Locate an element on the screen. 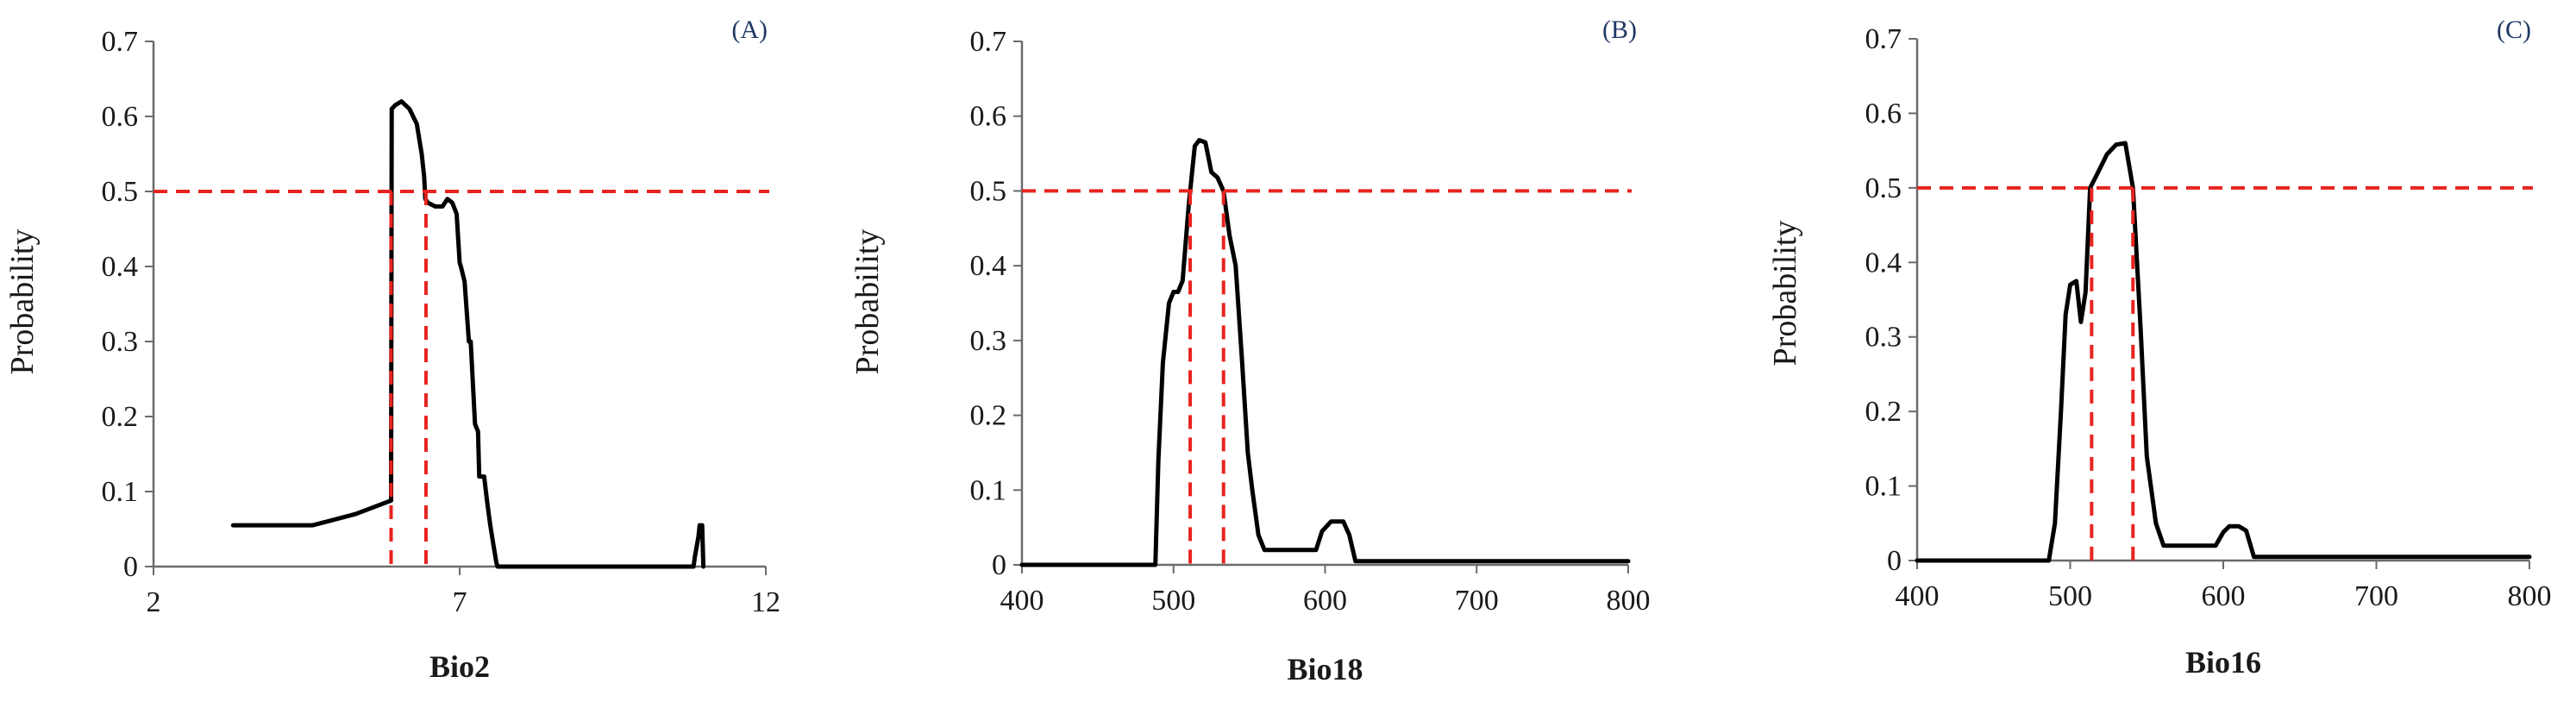 This screenshot has height=708, width=2576. panel-label: (B) is located at coordinates (1619, 30).